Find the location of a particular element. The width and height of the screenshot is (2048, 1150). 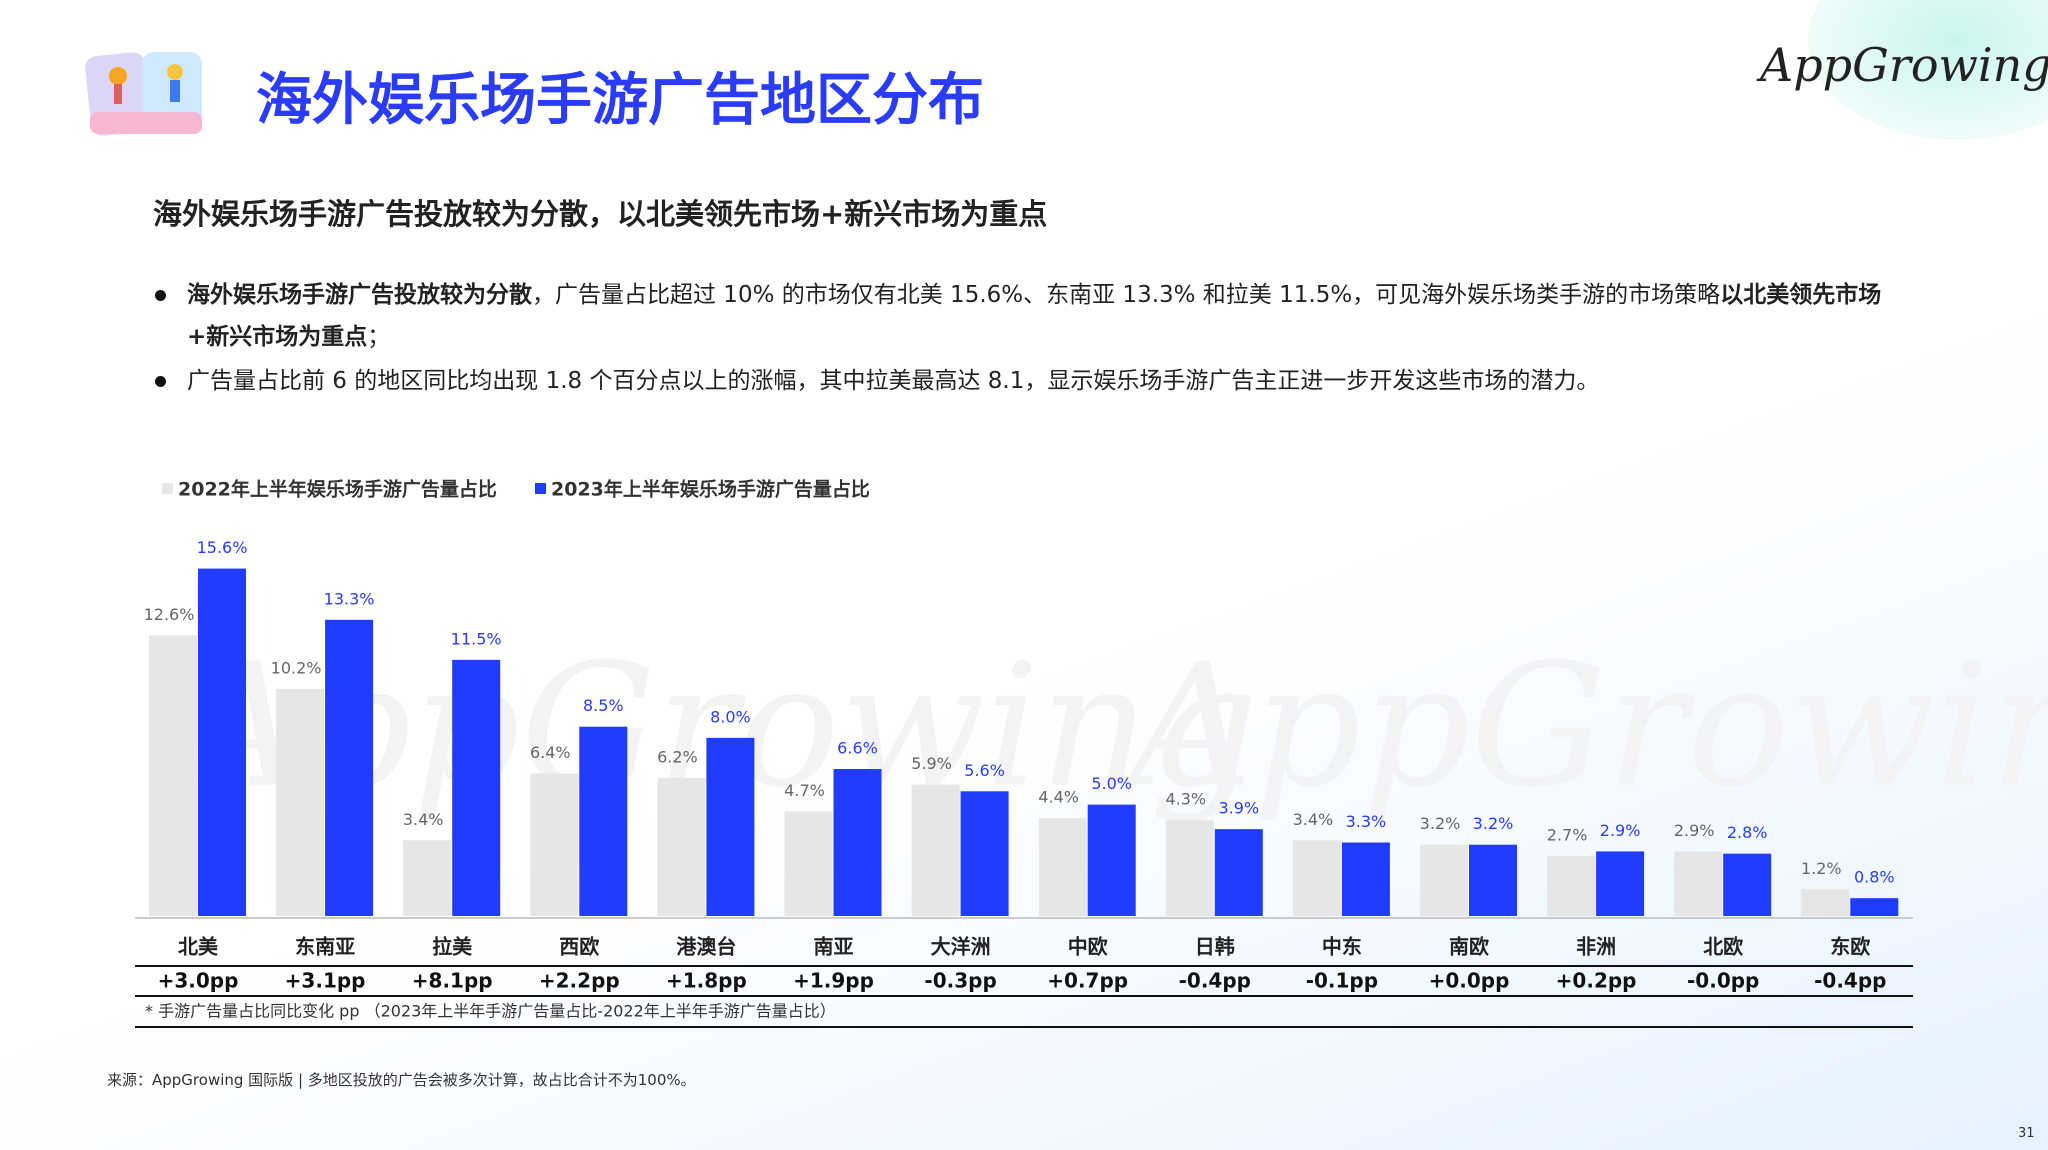

x-tick-label: 南欧 is located at coordinates (1469, 947).